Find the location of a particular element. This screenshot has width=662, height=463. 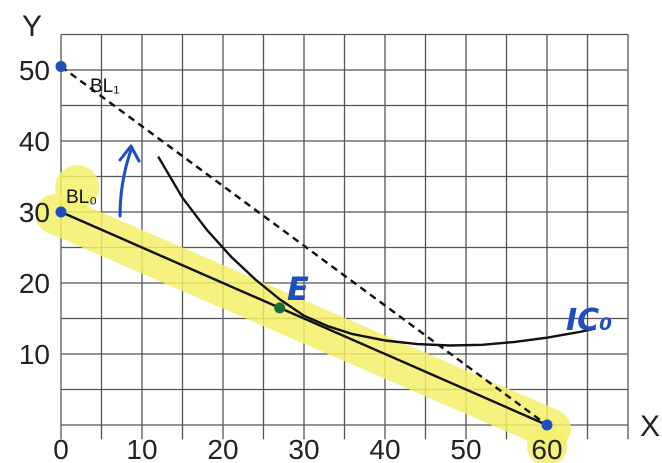

y-tick-label: 20 is located at coordinates (34, 283).